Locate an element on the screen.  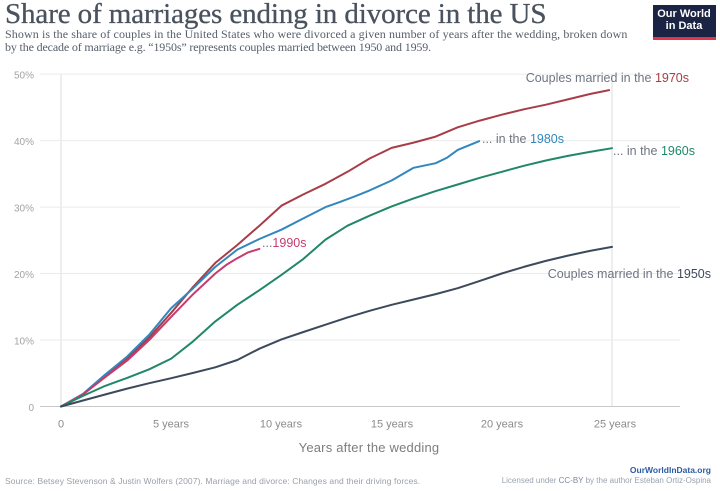
svg-text: ... in the 1960s is located at coordinates (654, 151).